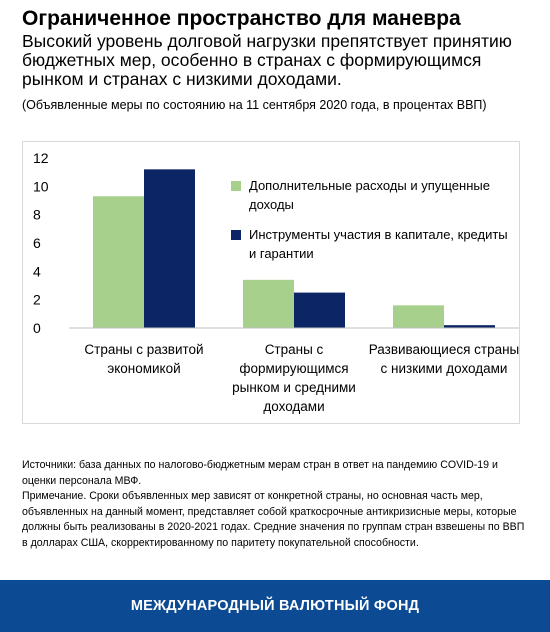 The height and width of the screenshot is (632, 550). Describe the element at coordinates (293, 406) in the screenshot. I see `x-tick-label: доходами` at that location.